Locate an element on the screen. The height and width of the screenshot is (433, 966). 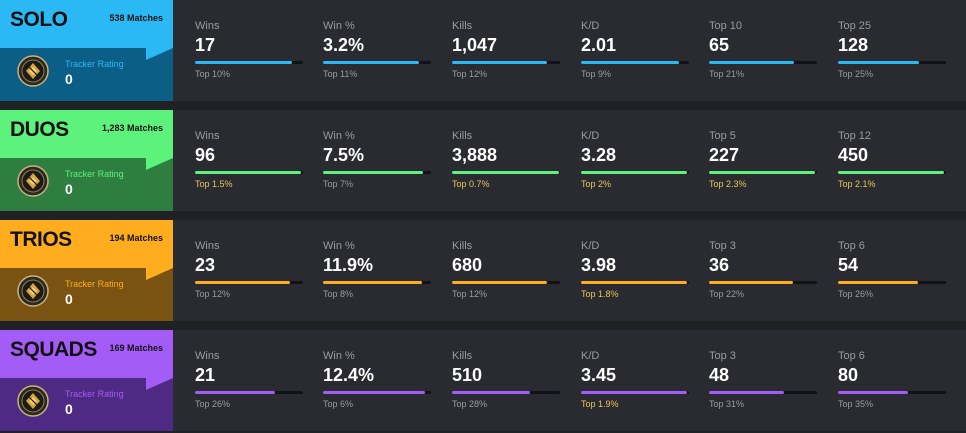
stat-value: 128 is located at coordinates (853, 45).